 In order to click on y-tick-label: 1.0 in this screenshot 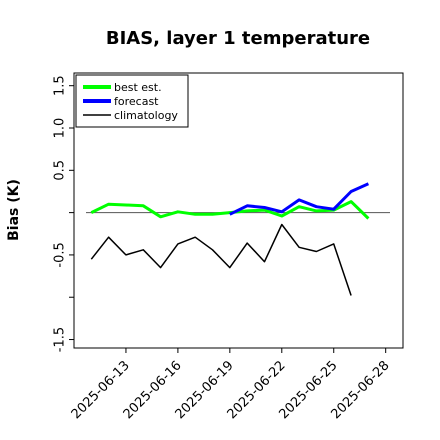, I will do `click(60, 128)`.